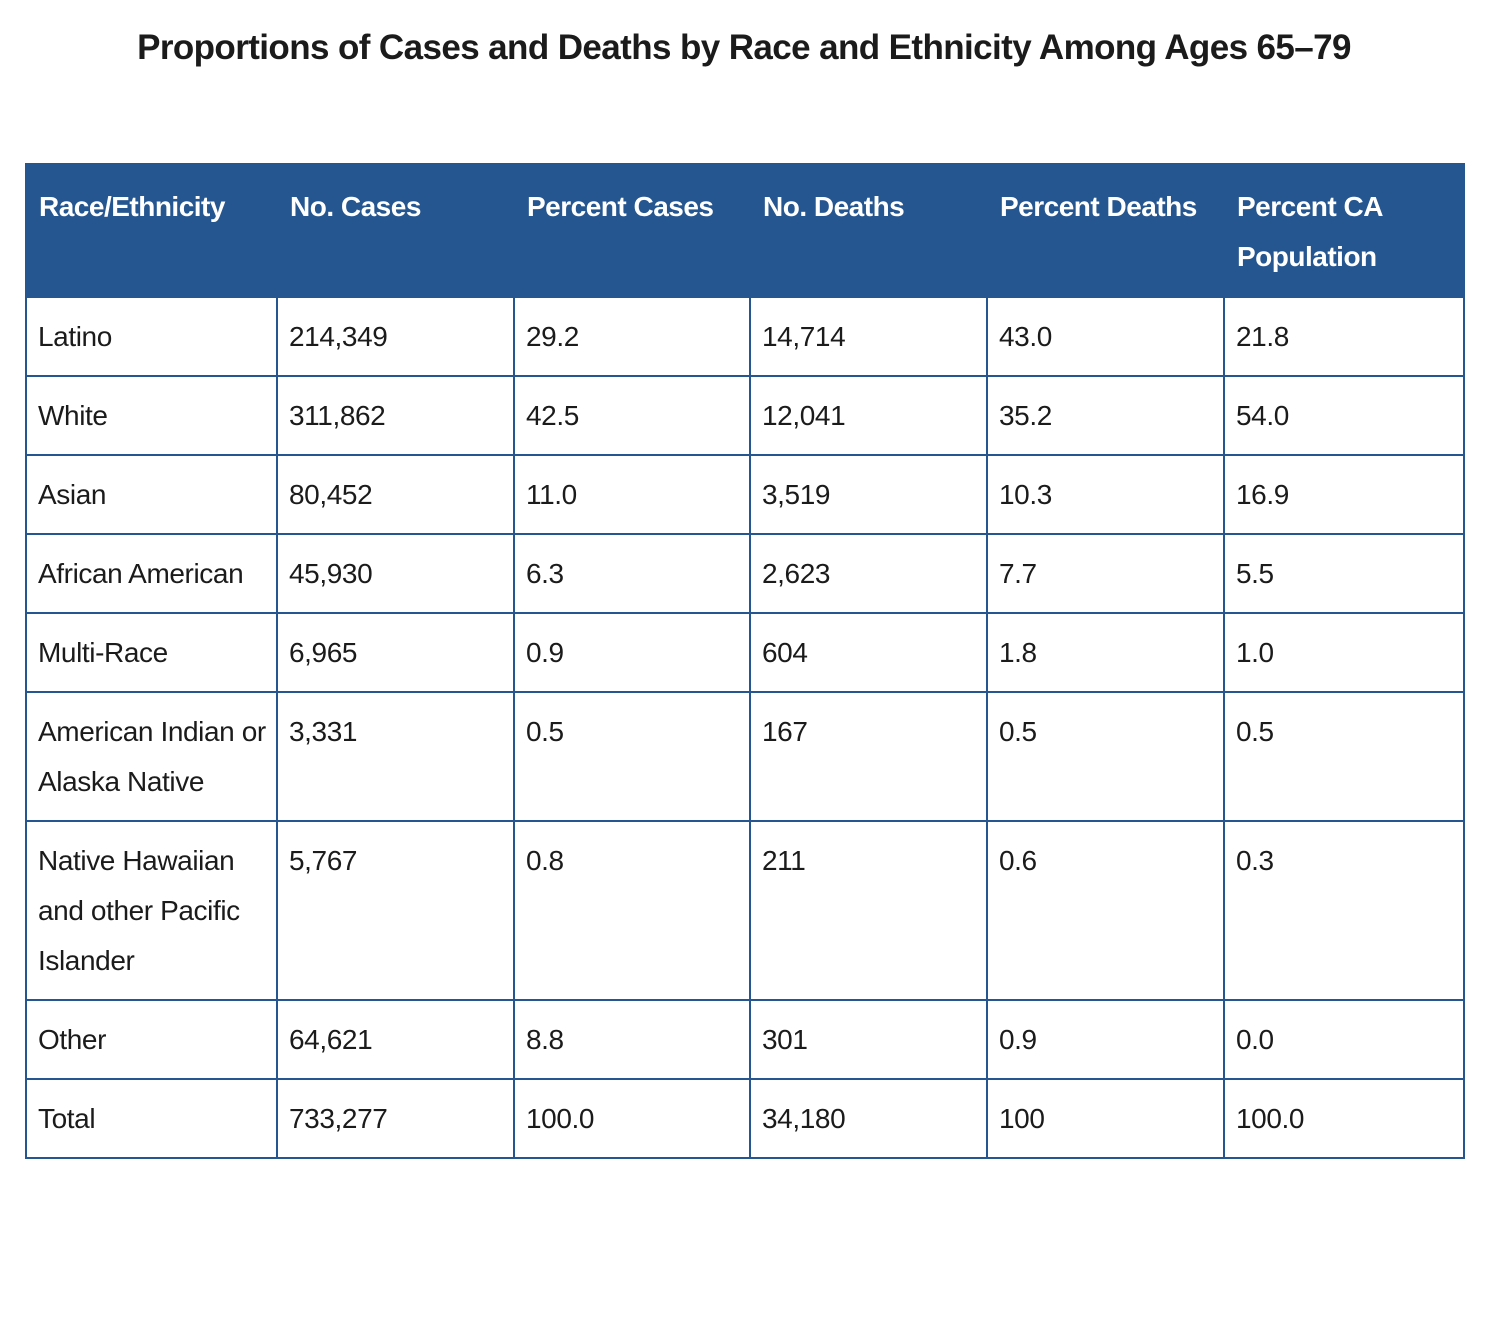  I want to click on cell-percent-deaths: 1.8, so click(1105, 652).